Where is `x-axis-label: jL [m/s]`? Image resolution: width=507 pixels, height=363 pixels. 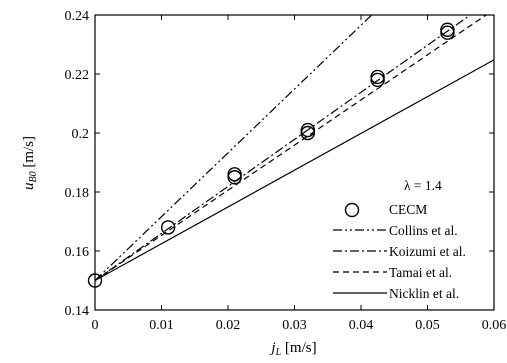
x-axis-label: jL [m/s] is located at coordinates (292, 349).